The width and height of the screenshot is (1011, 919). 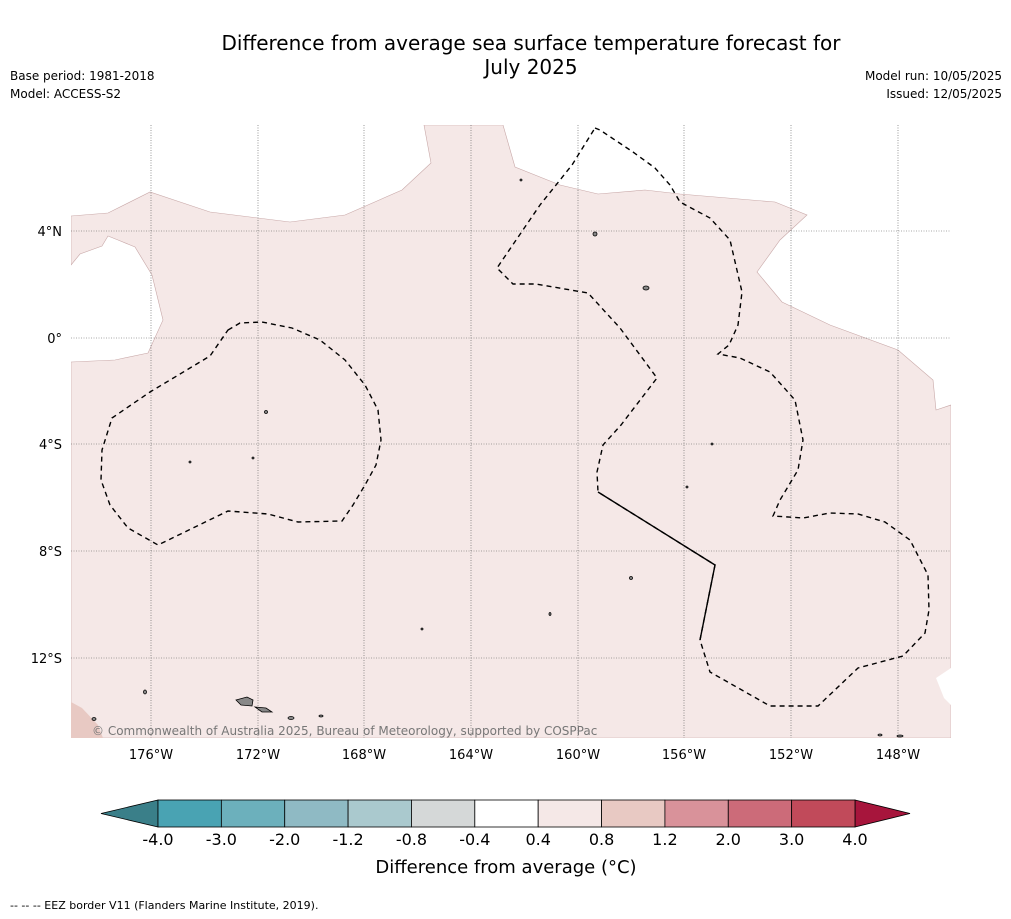 What do you see at coordinates (253, 458) in the screenshot?
I see `island-j` at bounding box center [253, 458].